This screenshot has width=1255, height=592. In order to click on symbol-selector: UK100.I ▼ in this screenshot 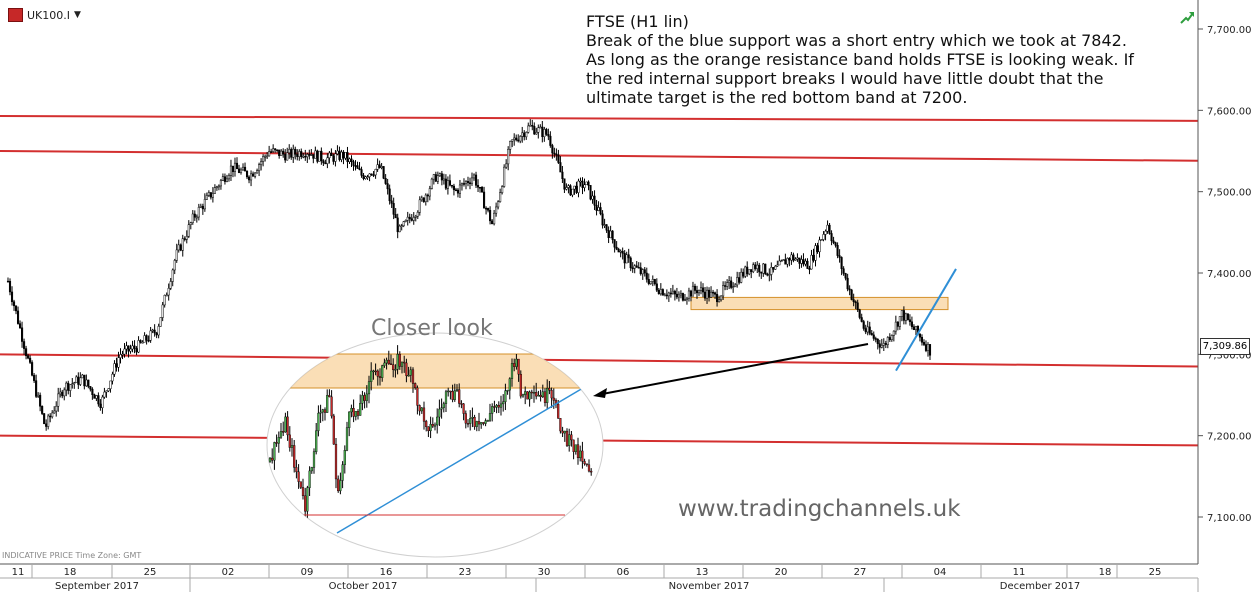, I will do `click(44, 15)`.